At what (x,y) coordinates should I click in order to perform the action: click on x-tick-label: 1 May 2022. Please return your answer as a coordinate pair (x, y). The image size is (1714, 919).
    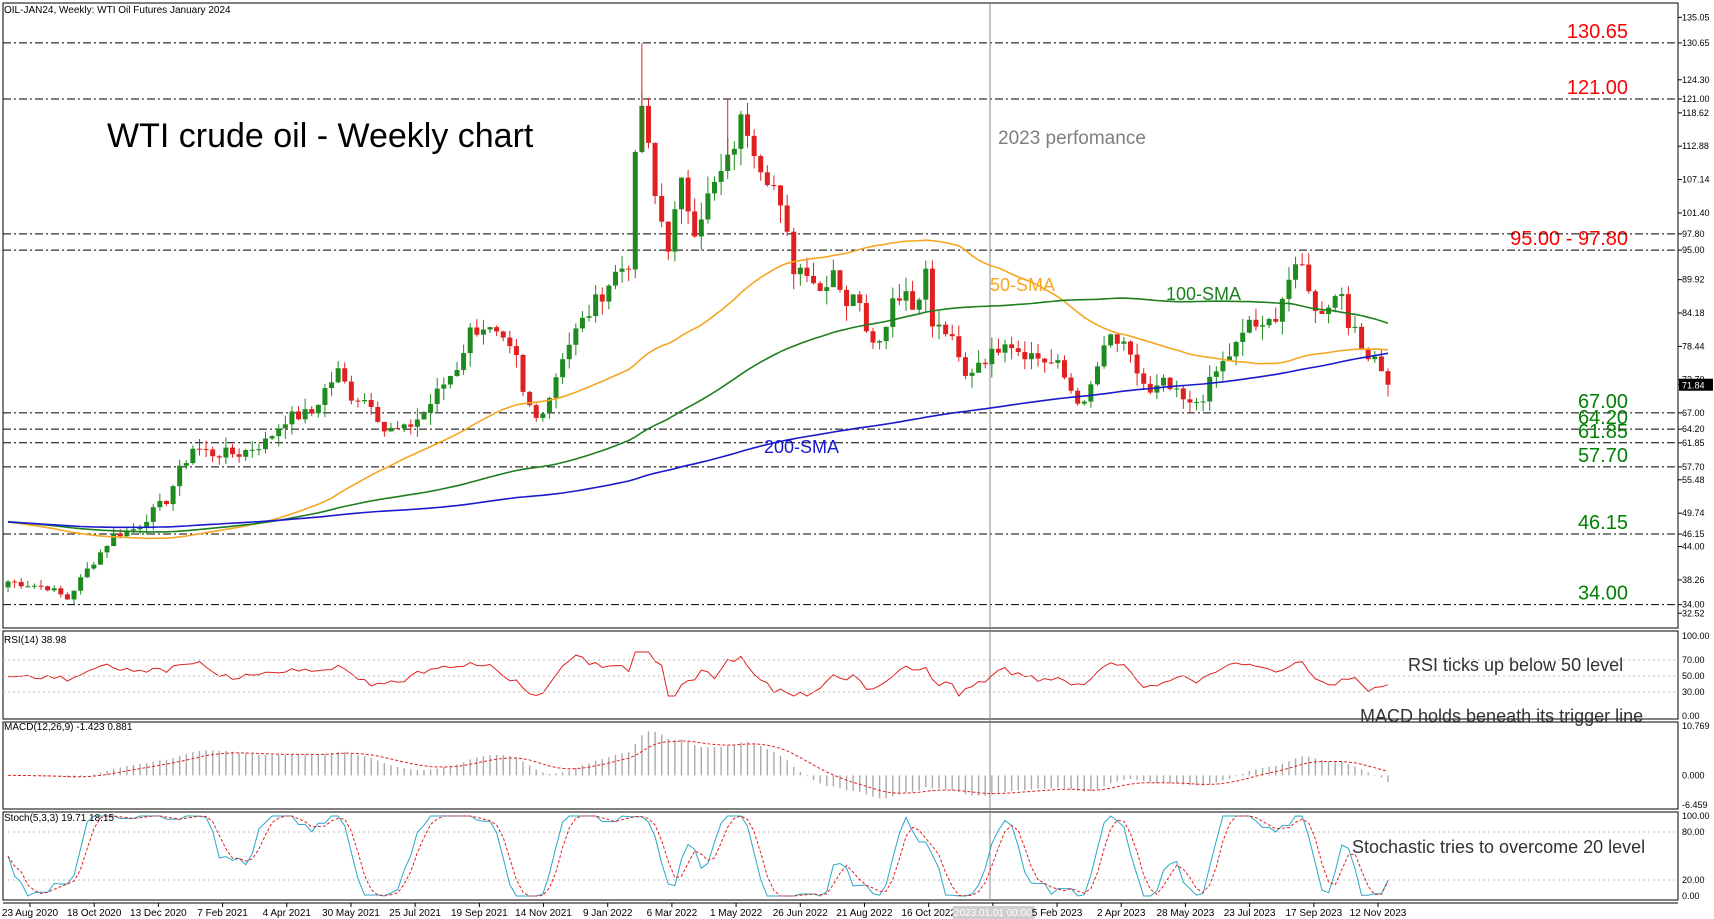
    Looking at the image, I should click on (736, 913).